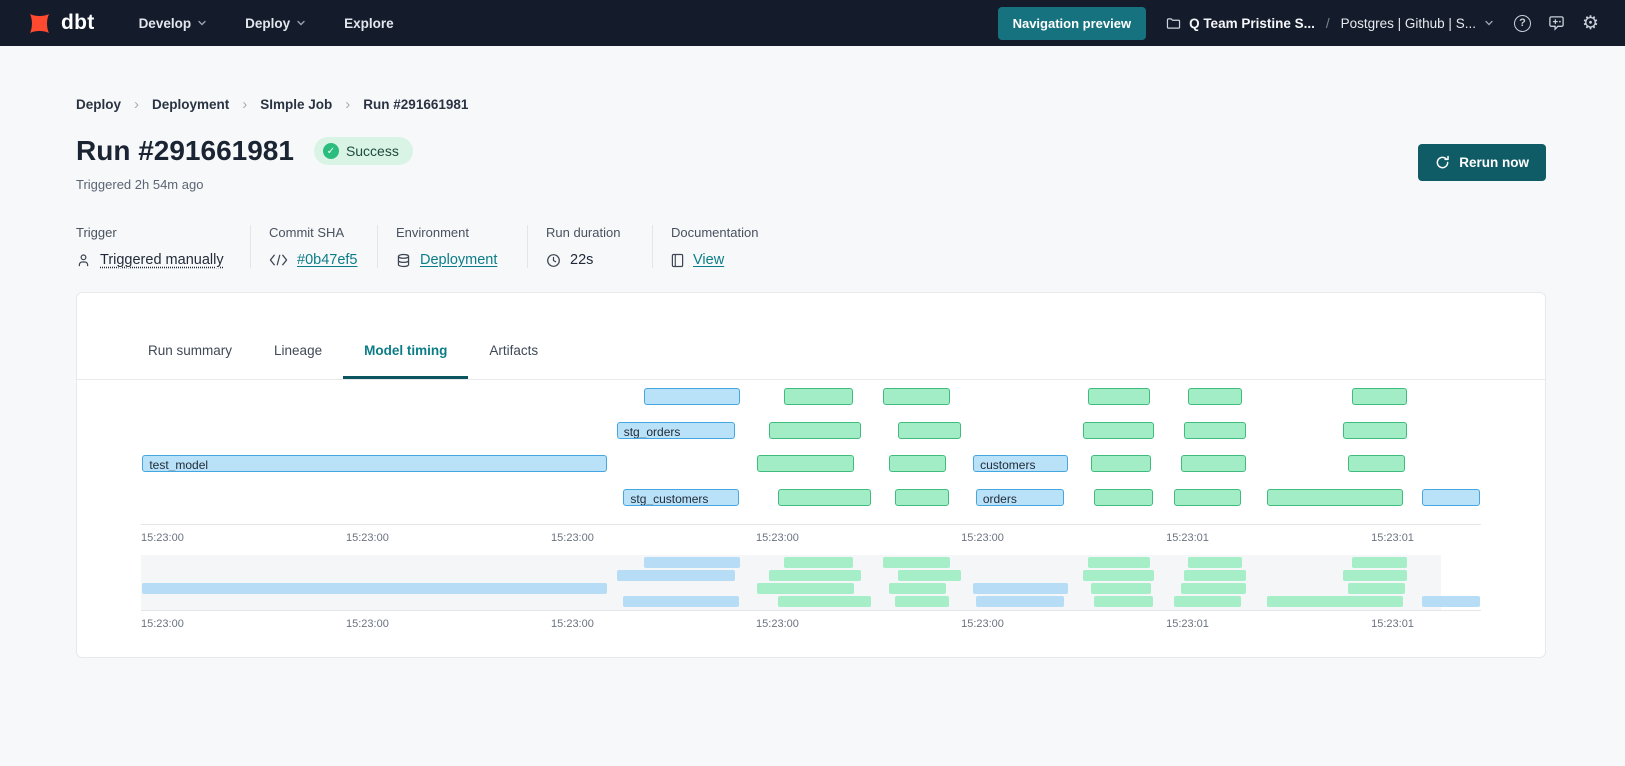 Image resolution: width=1625 pixels, height=766 pixels. I want to click on nav-menu-develop: Develop, so click(173, 23).